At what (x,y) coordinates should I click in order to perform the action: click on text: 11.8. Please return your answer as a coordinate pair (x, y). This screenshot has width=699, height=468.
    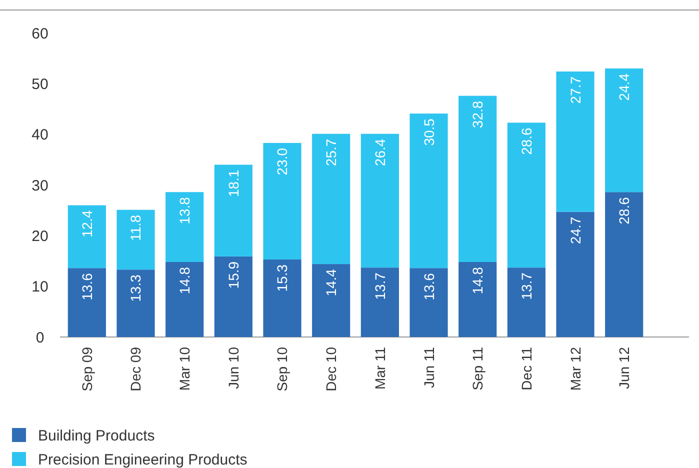
    Looking at the image, I should click on (136, 228).